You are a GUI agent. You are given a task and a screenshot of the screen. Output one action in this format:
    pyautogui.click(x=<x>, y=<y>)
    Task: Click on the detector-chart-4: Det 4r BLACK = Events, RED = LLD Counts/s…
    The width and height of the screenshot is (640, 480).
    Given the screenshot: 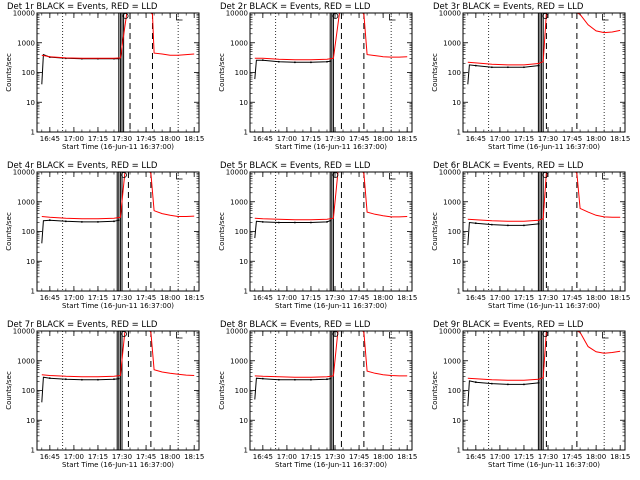 What is the action you would take?
    pyautogui.click(x=104, y=235)
    